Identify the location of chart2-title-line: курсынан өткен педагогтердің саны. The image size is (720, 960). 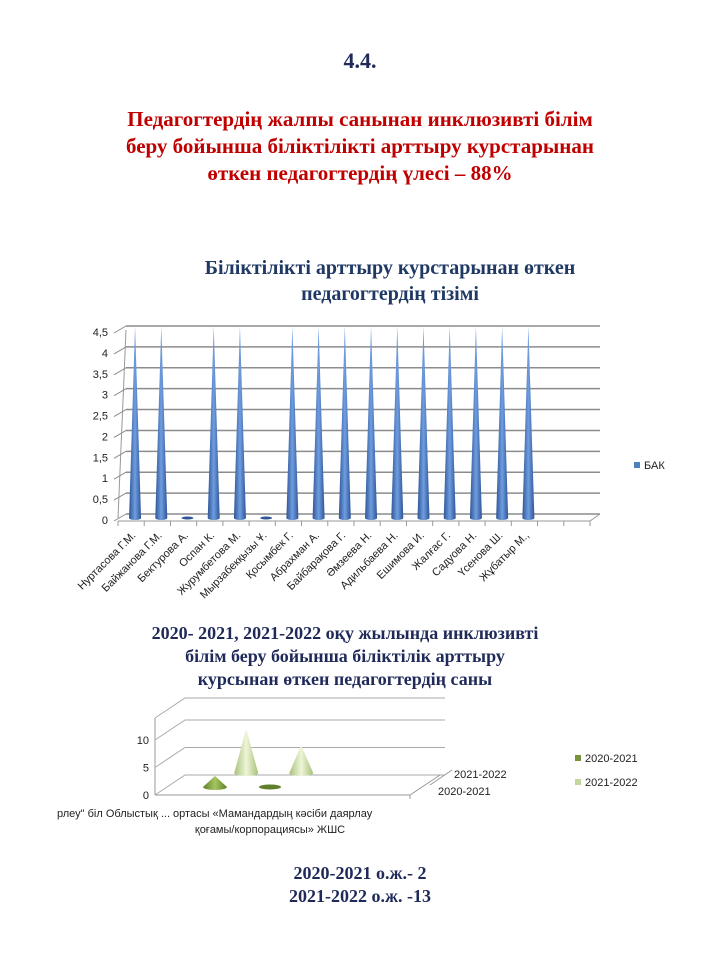
(345, 679).